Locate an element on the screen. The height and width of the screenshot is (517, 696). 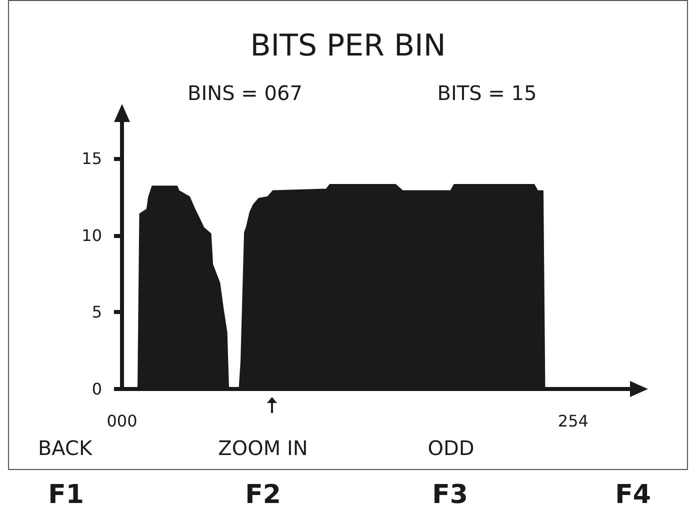
text: F2 is located at coordinates (263, 495).